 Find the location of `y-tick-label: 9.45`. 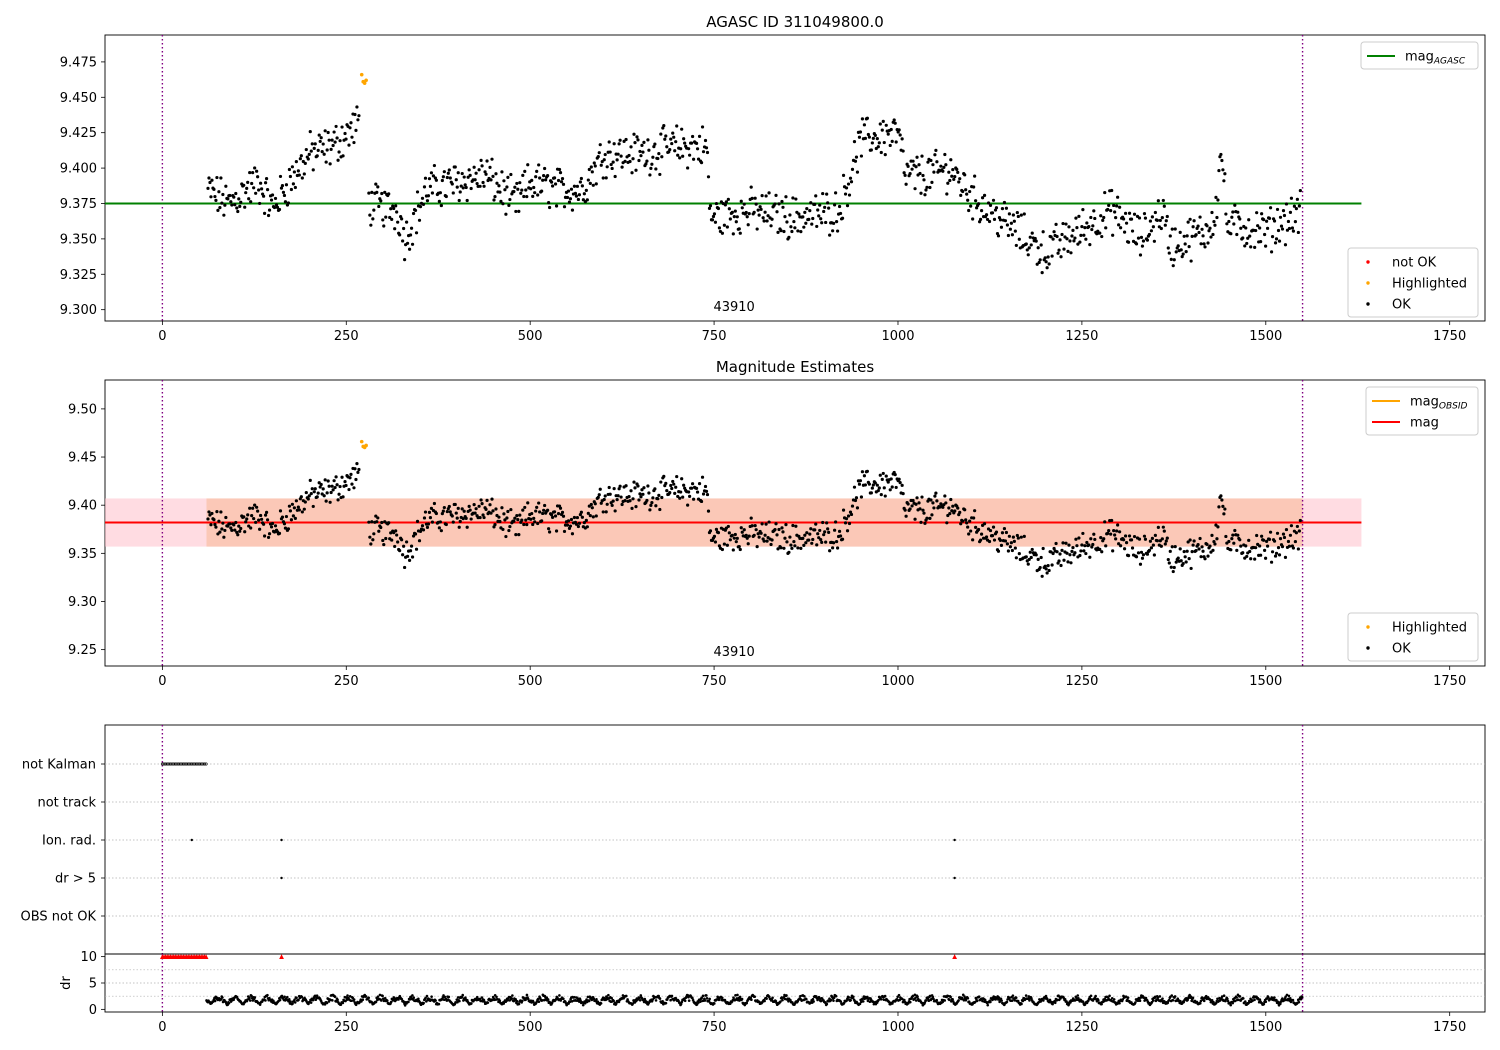

y-tick-label: 9.45 is located at coordinates (82, 458).